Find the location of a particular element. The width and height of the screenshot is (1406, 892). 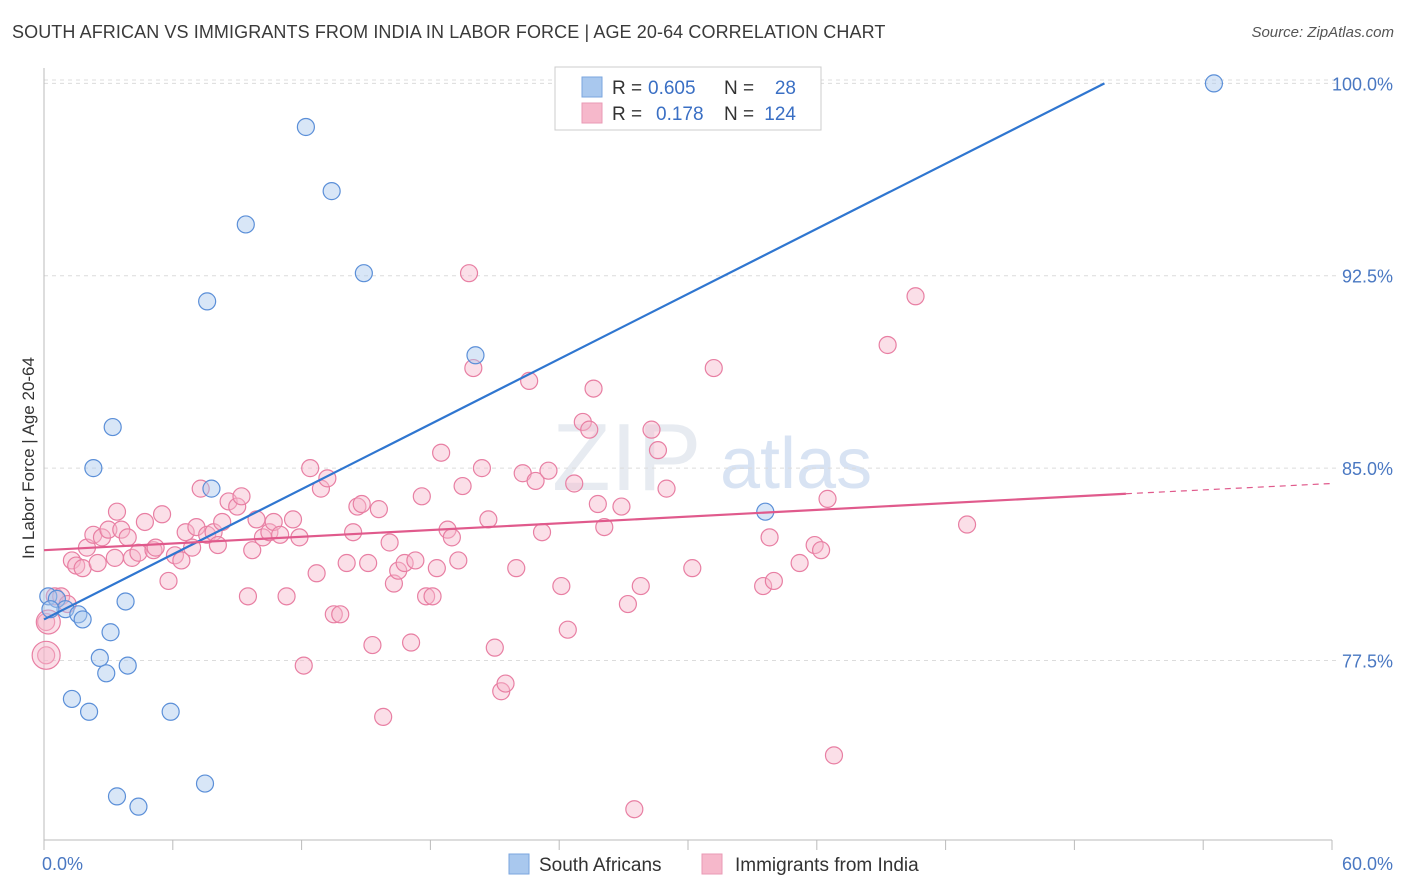

bottom-legend: South Africans Immigrants from India is located at coordinates (713, 864).